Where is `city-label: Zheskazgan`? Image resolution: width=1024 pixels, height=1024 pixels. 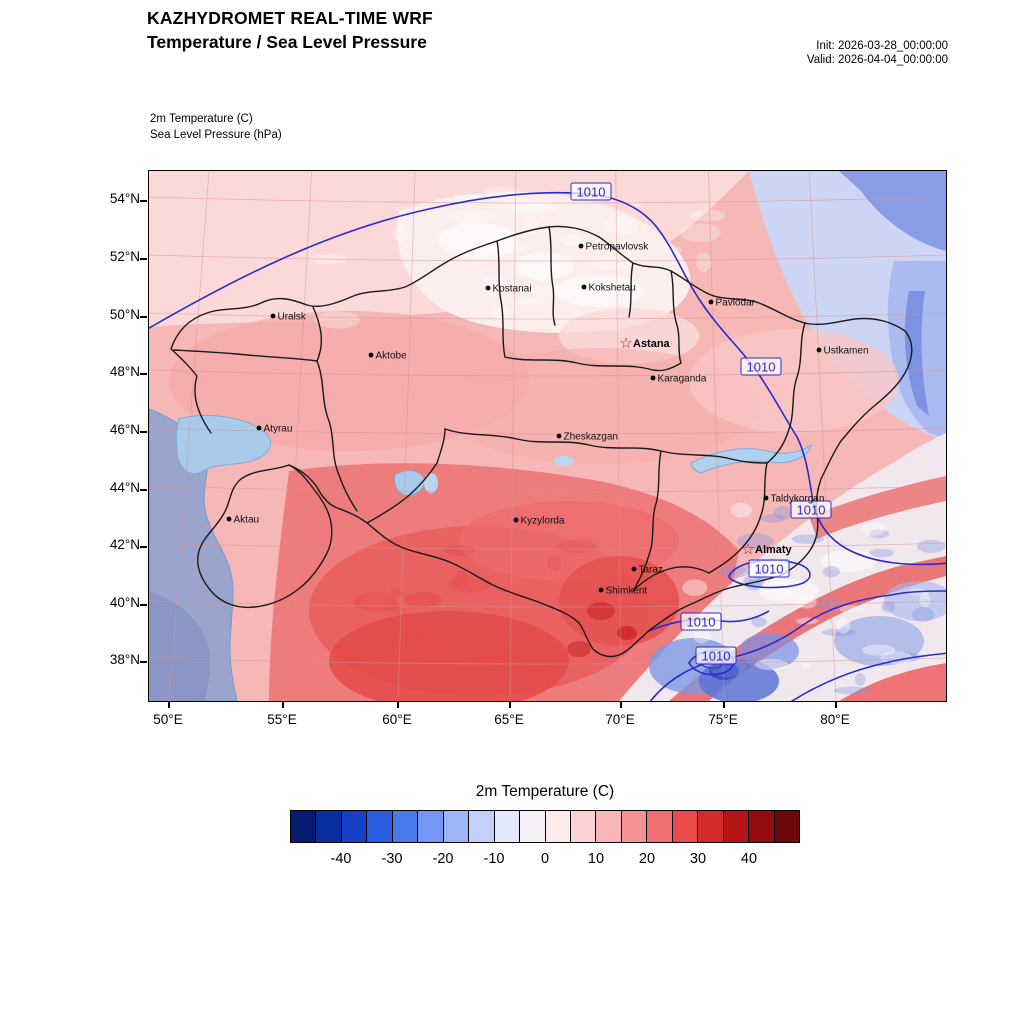
city-label: Zheskazgan is located at coordinates (591, 437).